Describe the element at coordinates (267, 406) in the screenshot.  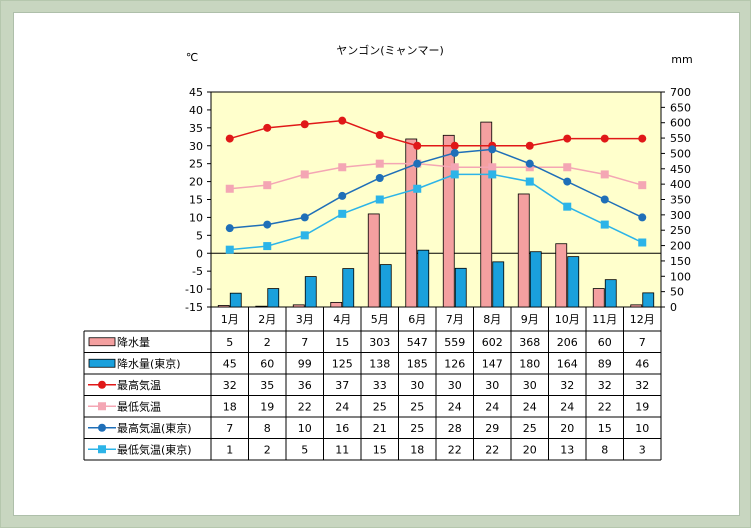
I see `table-cell-value: 19` at that location.